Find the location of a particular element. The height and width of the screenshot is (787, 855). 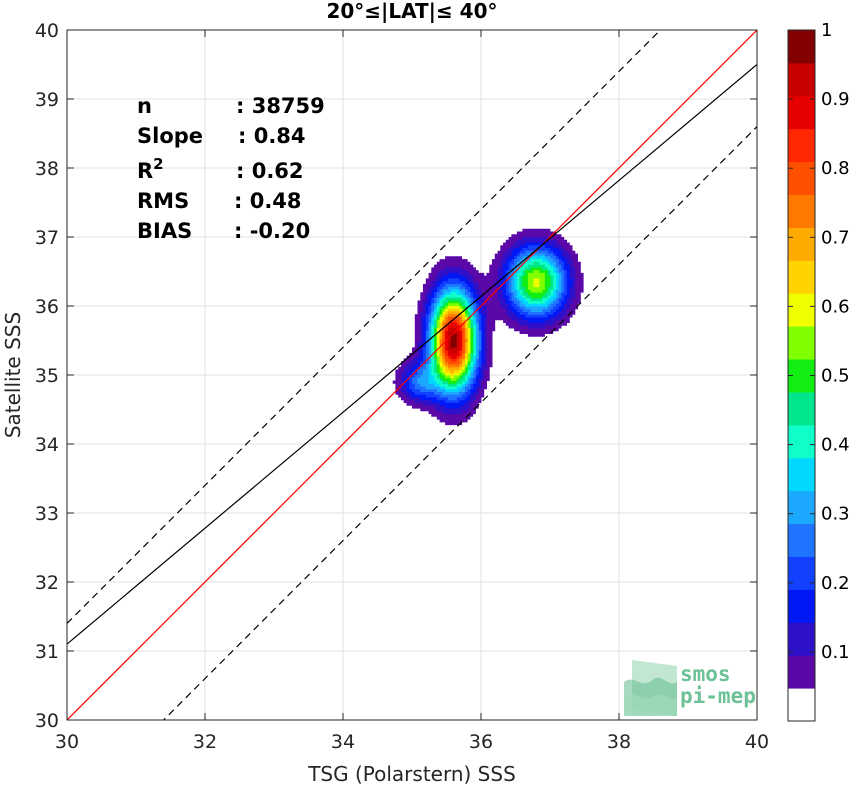

x-tick-label: 34 is located at coordinates (343, 742).